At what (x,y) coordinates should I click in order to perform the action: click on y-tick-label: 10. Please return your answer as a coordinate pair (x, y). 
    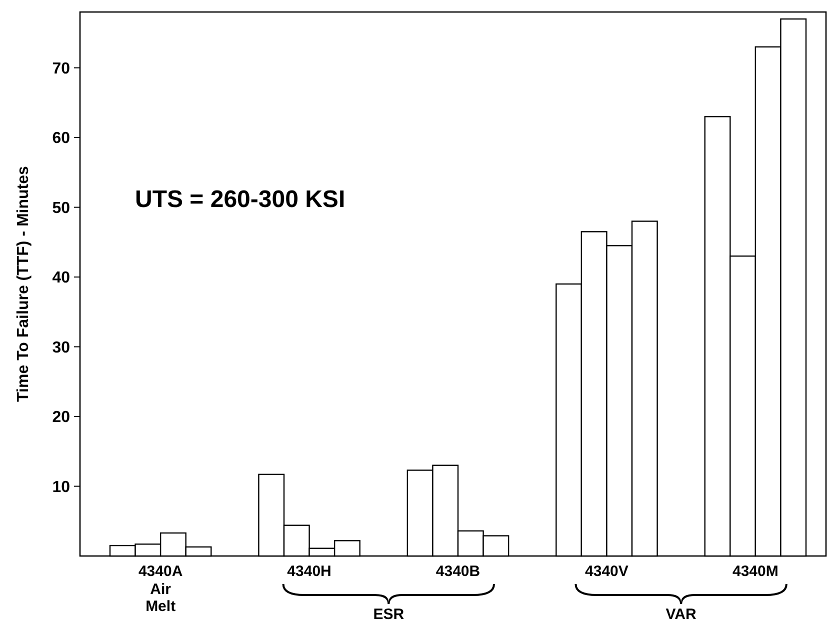
    Looking at the image, I should click on (61, 487).